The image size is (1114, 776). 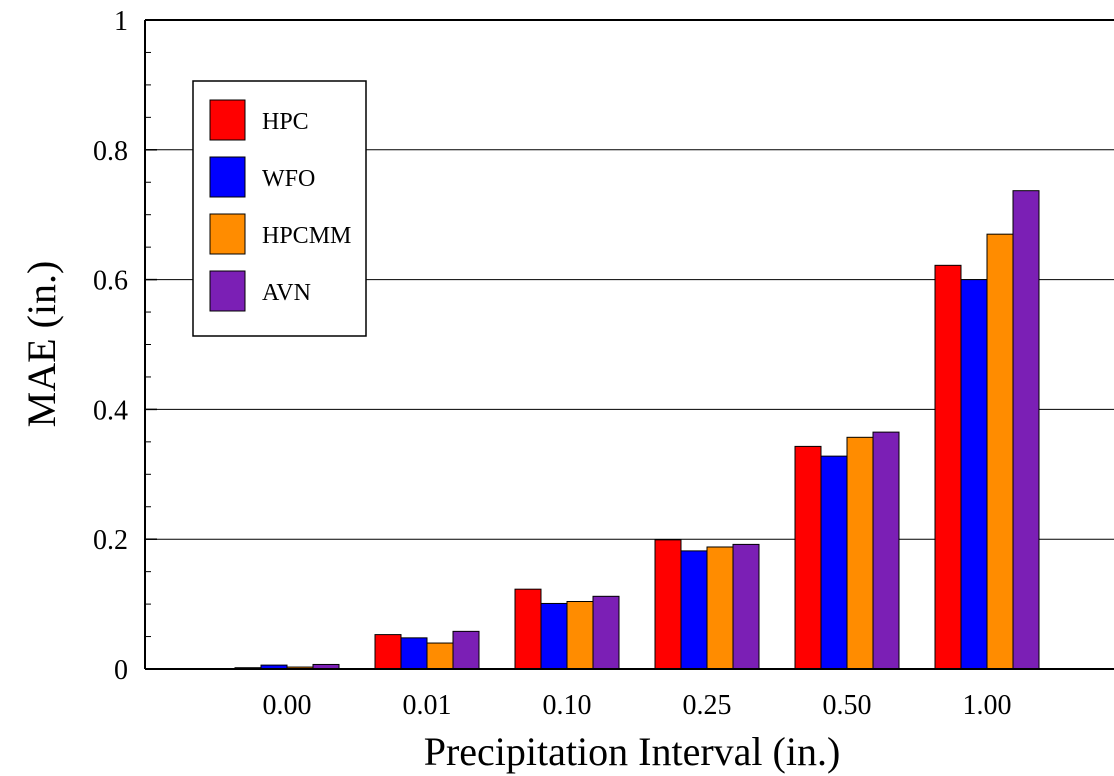 What do you see at coordinates (860, 553) in the screenshot?
I see `bar-hpcmm-0.50` at bounding box center [860, 553].